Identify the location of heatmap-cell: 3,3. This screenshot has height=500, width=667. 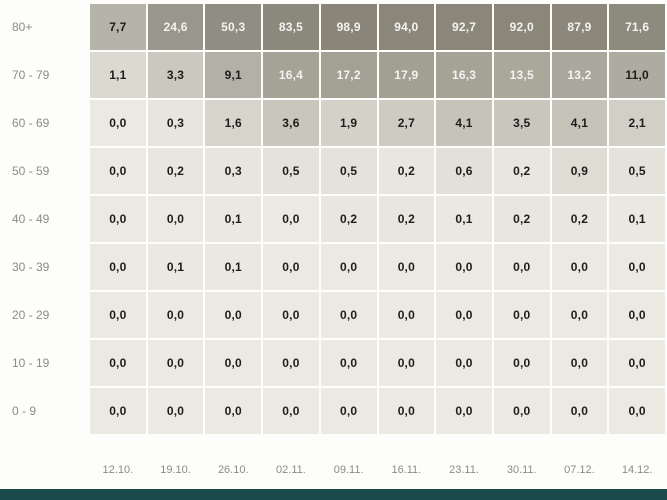
(175, 75).